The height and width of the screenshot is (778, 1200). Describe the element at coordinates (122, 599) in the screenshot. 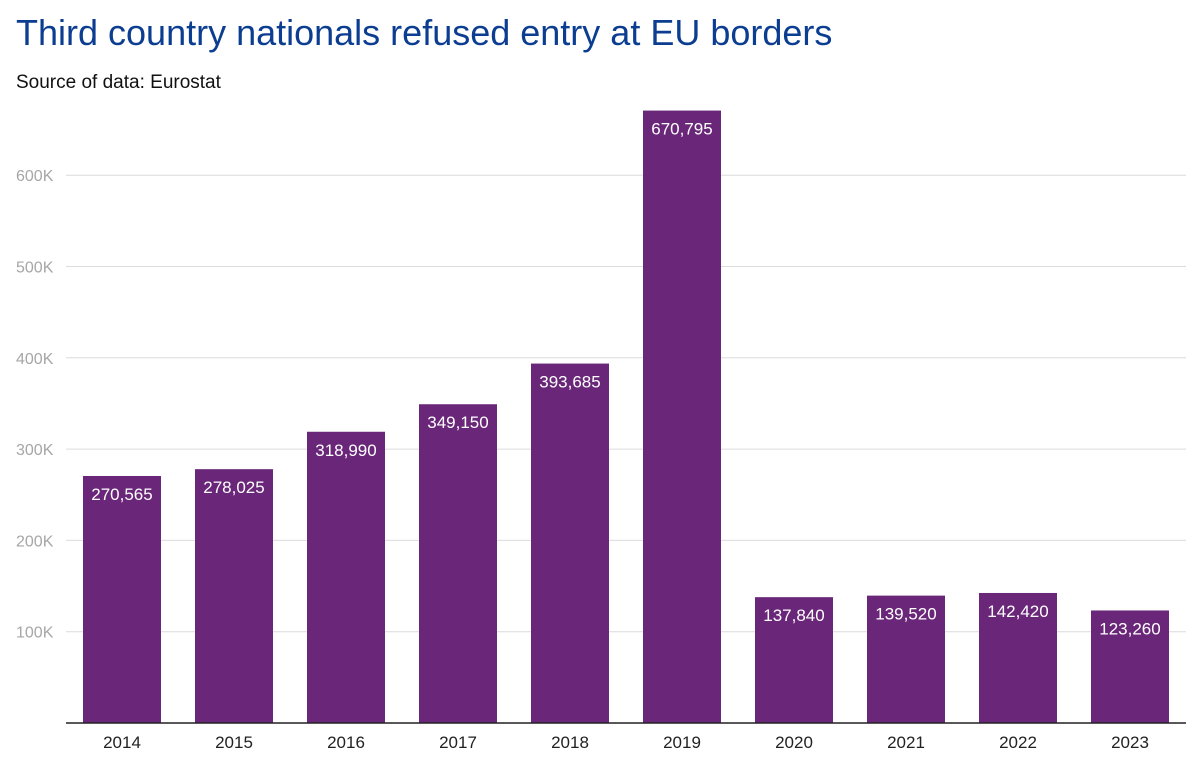

I see `bar-2014` at that location.